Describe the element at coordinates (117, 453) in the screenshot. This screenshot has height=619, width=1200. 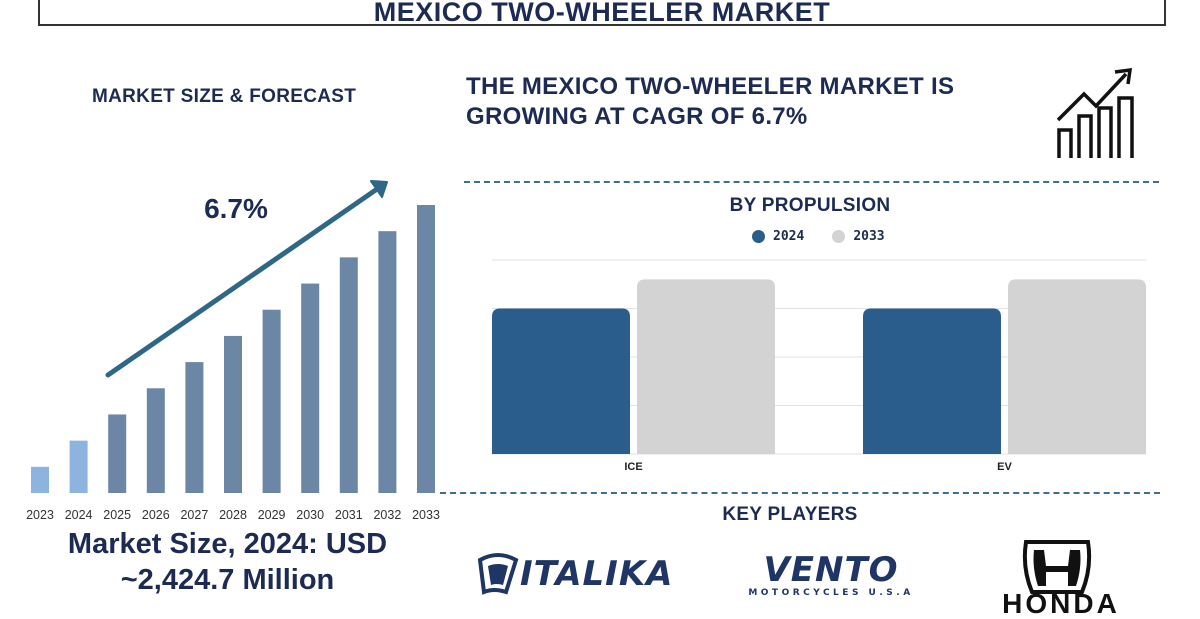
I see `growth-bar-2025` at that location.